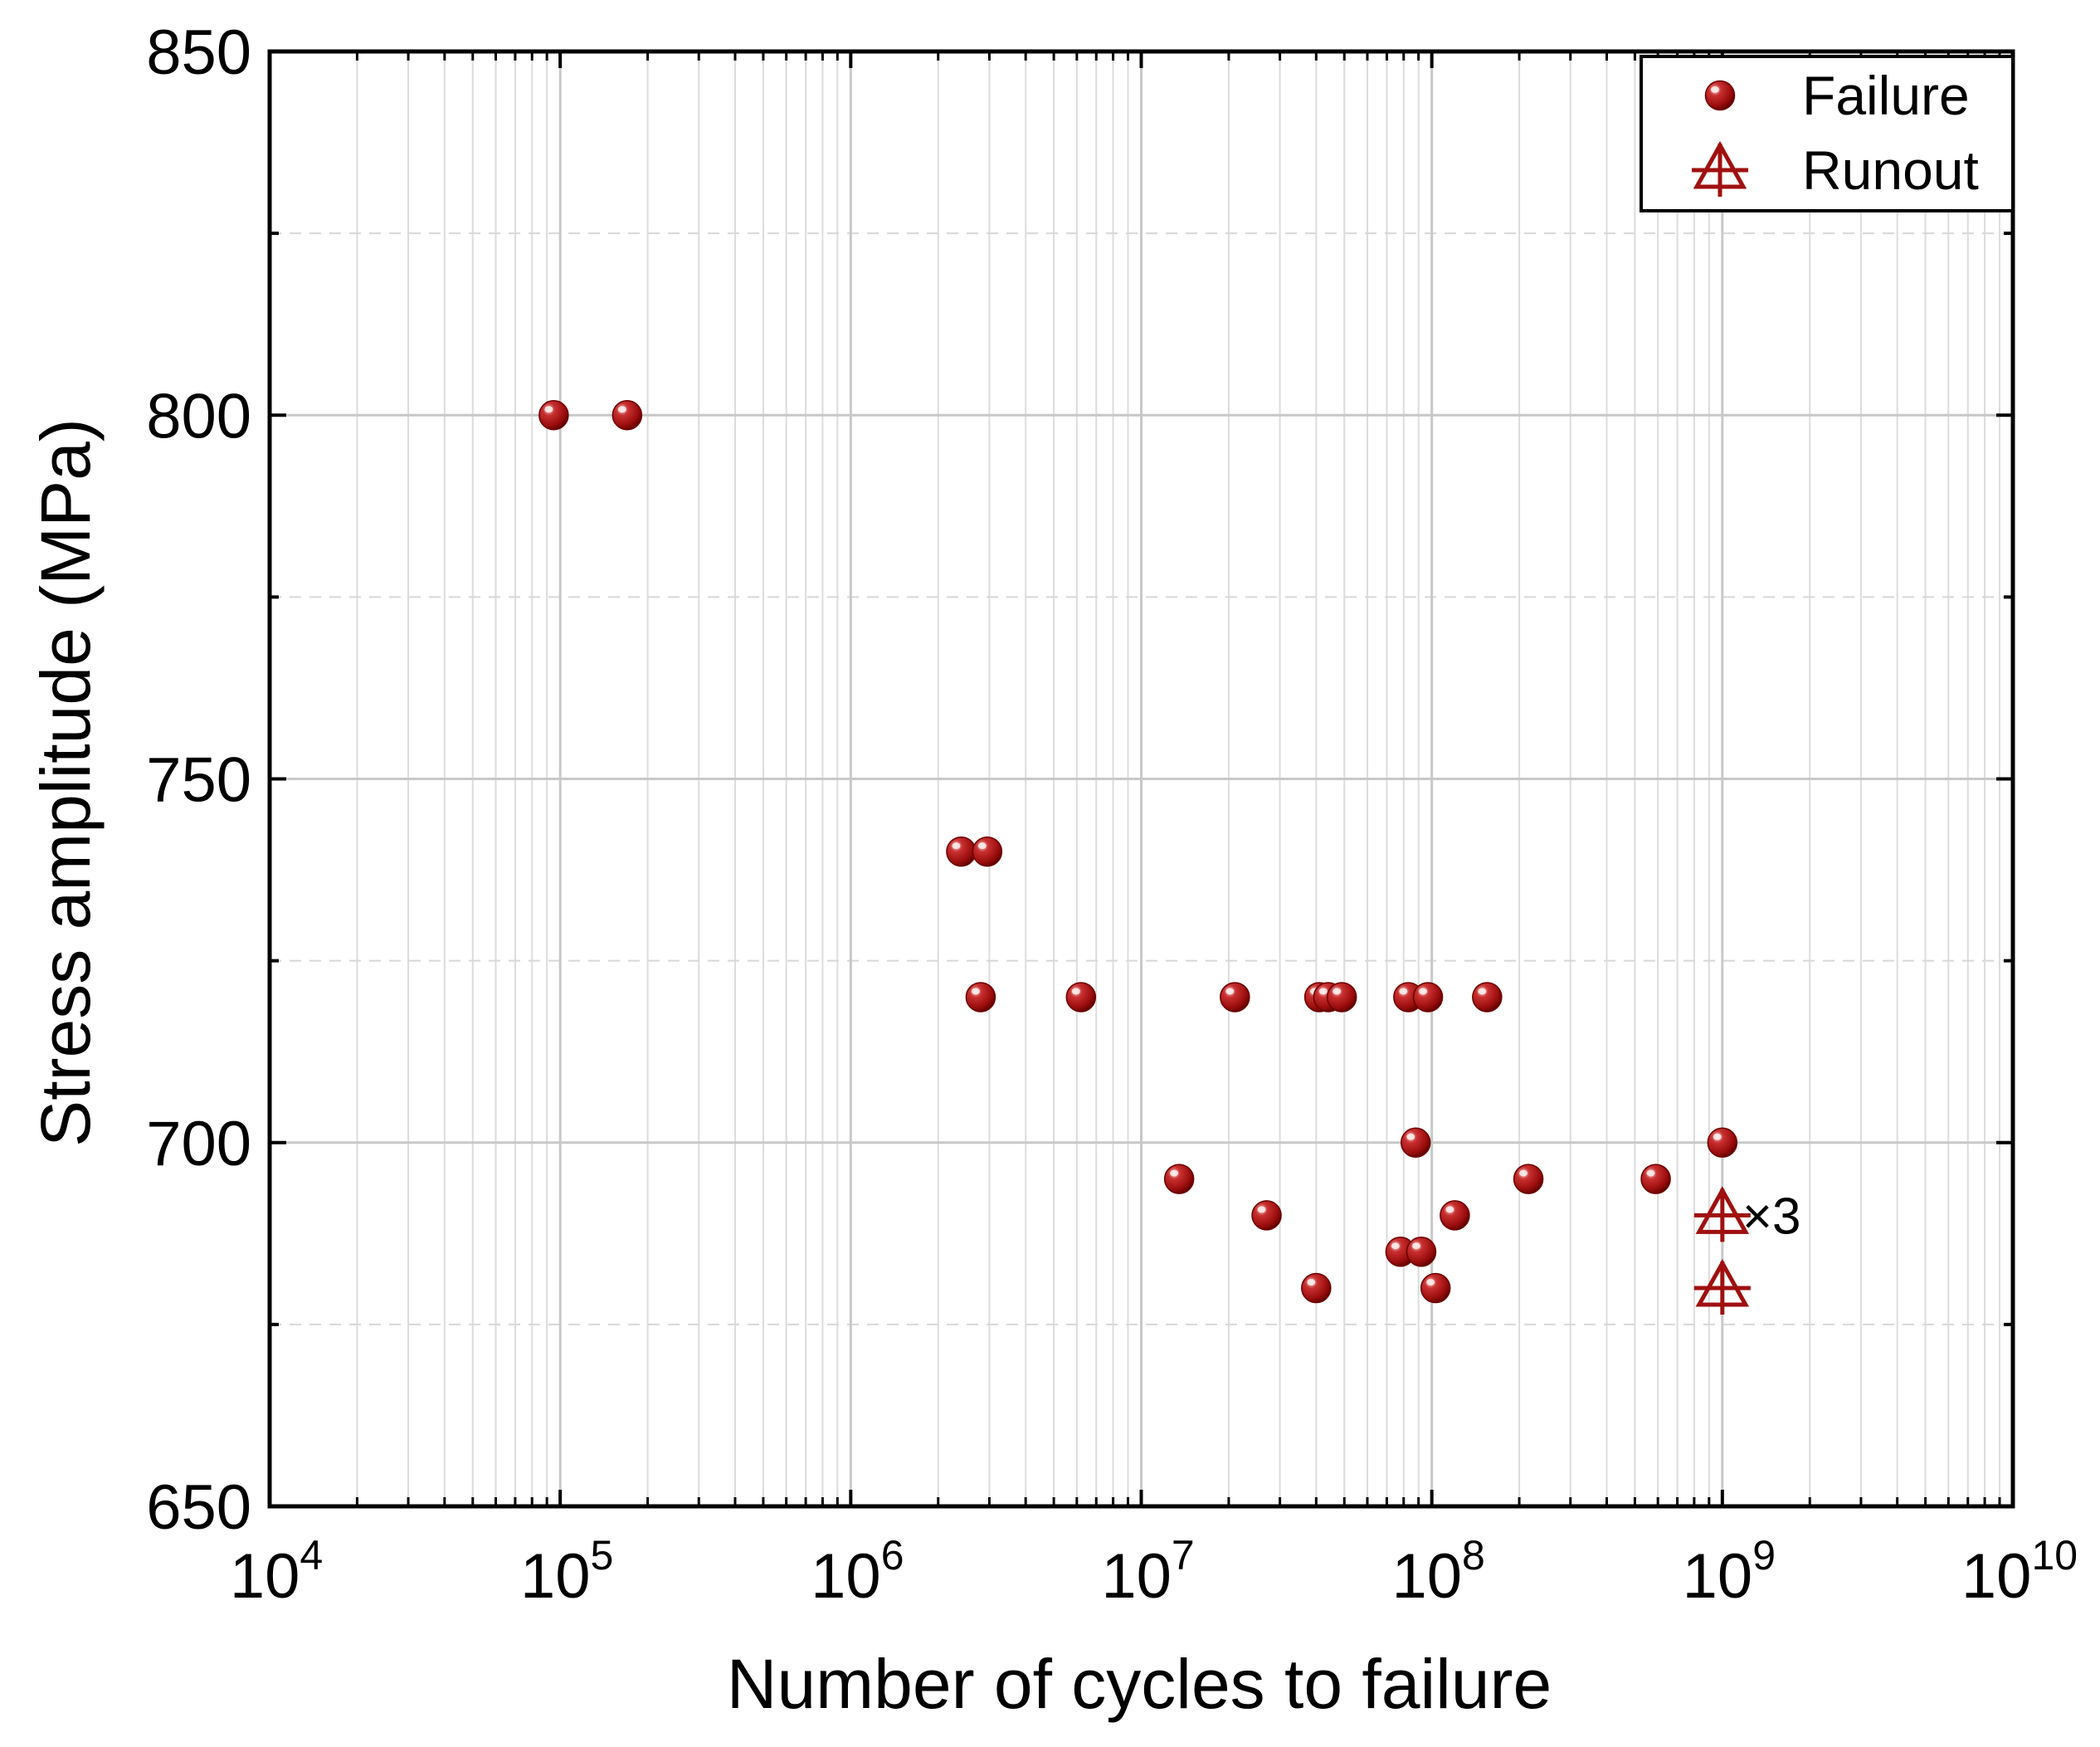  What do you see at coordinates (1890, 170) in the screenshot?
I see `legend-runout-label: Runout` at bounding box center [1890, 170].